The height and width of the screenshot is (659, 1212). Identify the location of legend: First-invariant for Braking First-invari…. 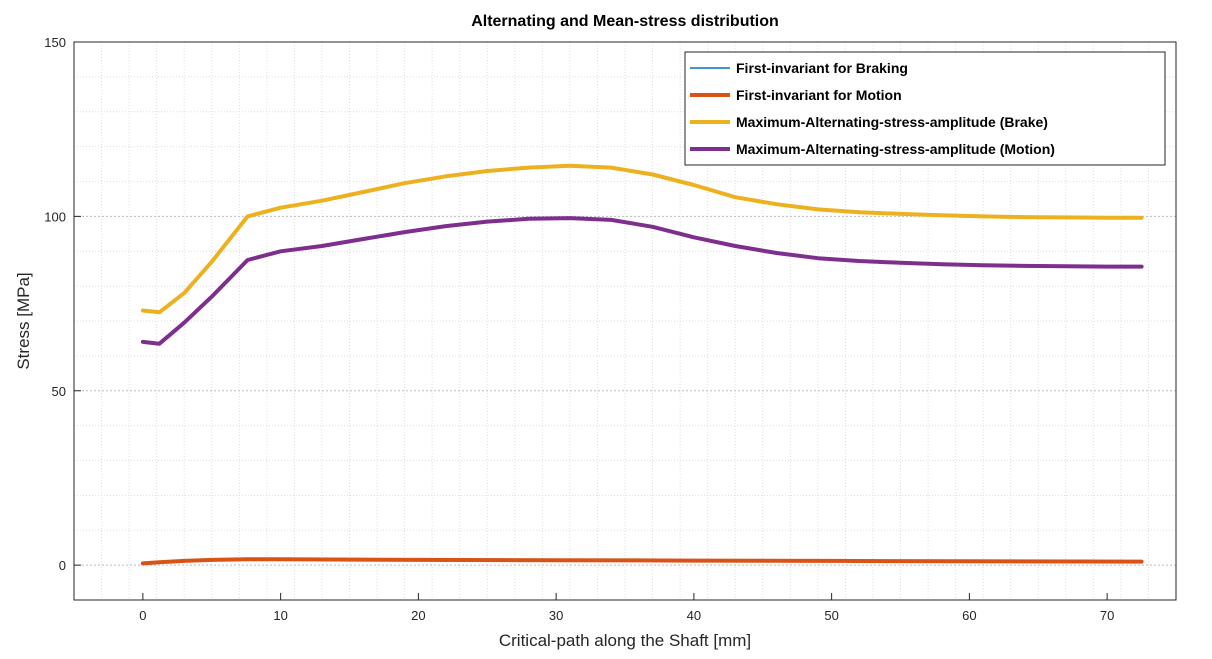
(925, 108).